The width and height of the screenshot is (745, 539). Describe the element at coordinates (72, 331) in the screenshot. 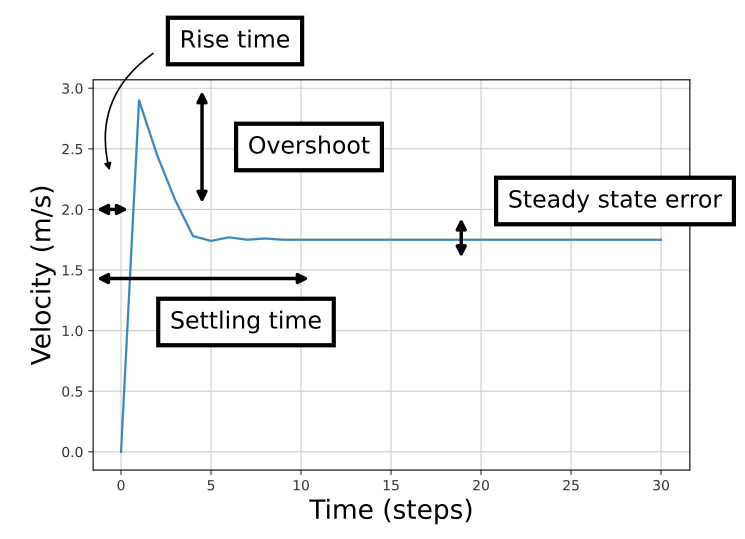

I see `y-tick-label: 1.0` at that location.